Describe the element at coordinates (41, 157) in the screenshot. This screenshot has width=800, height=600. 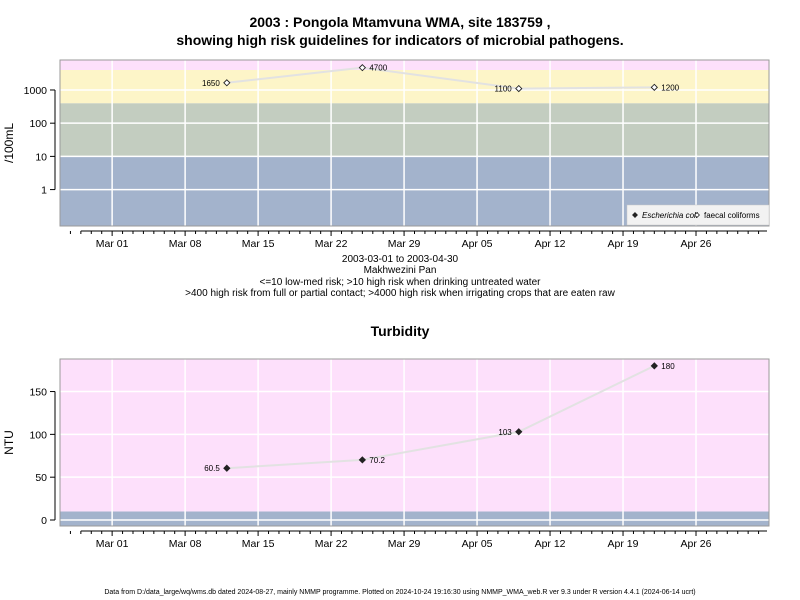
I see `y-tick-label: 10` at that location.